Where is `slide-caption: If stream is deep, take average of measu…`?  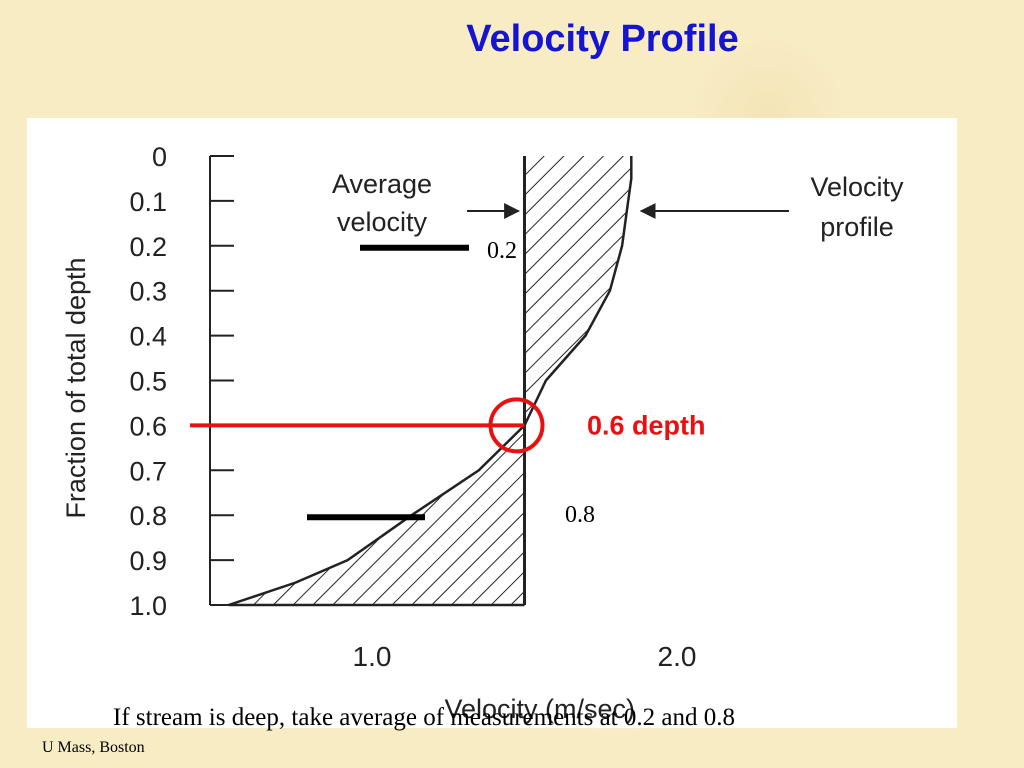 slide-caption: If stream is deep, take average of measu… is located at coordinates (424, 717).